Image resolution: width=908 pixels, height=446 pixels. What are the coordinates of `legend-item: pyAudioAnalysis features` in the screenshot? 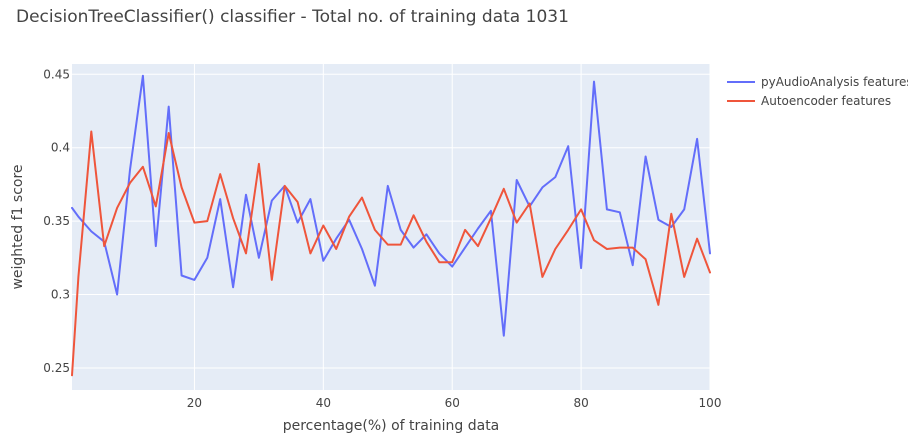 It's located at (817, 82).